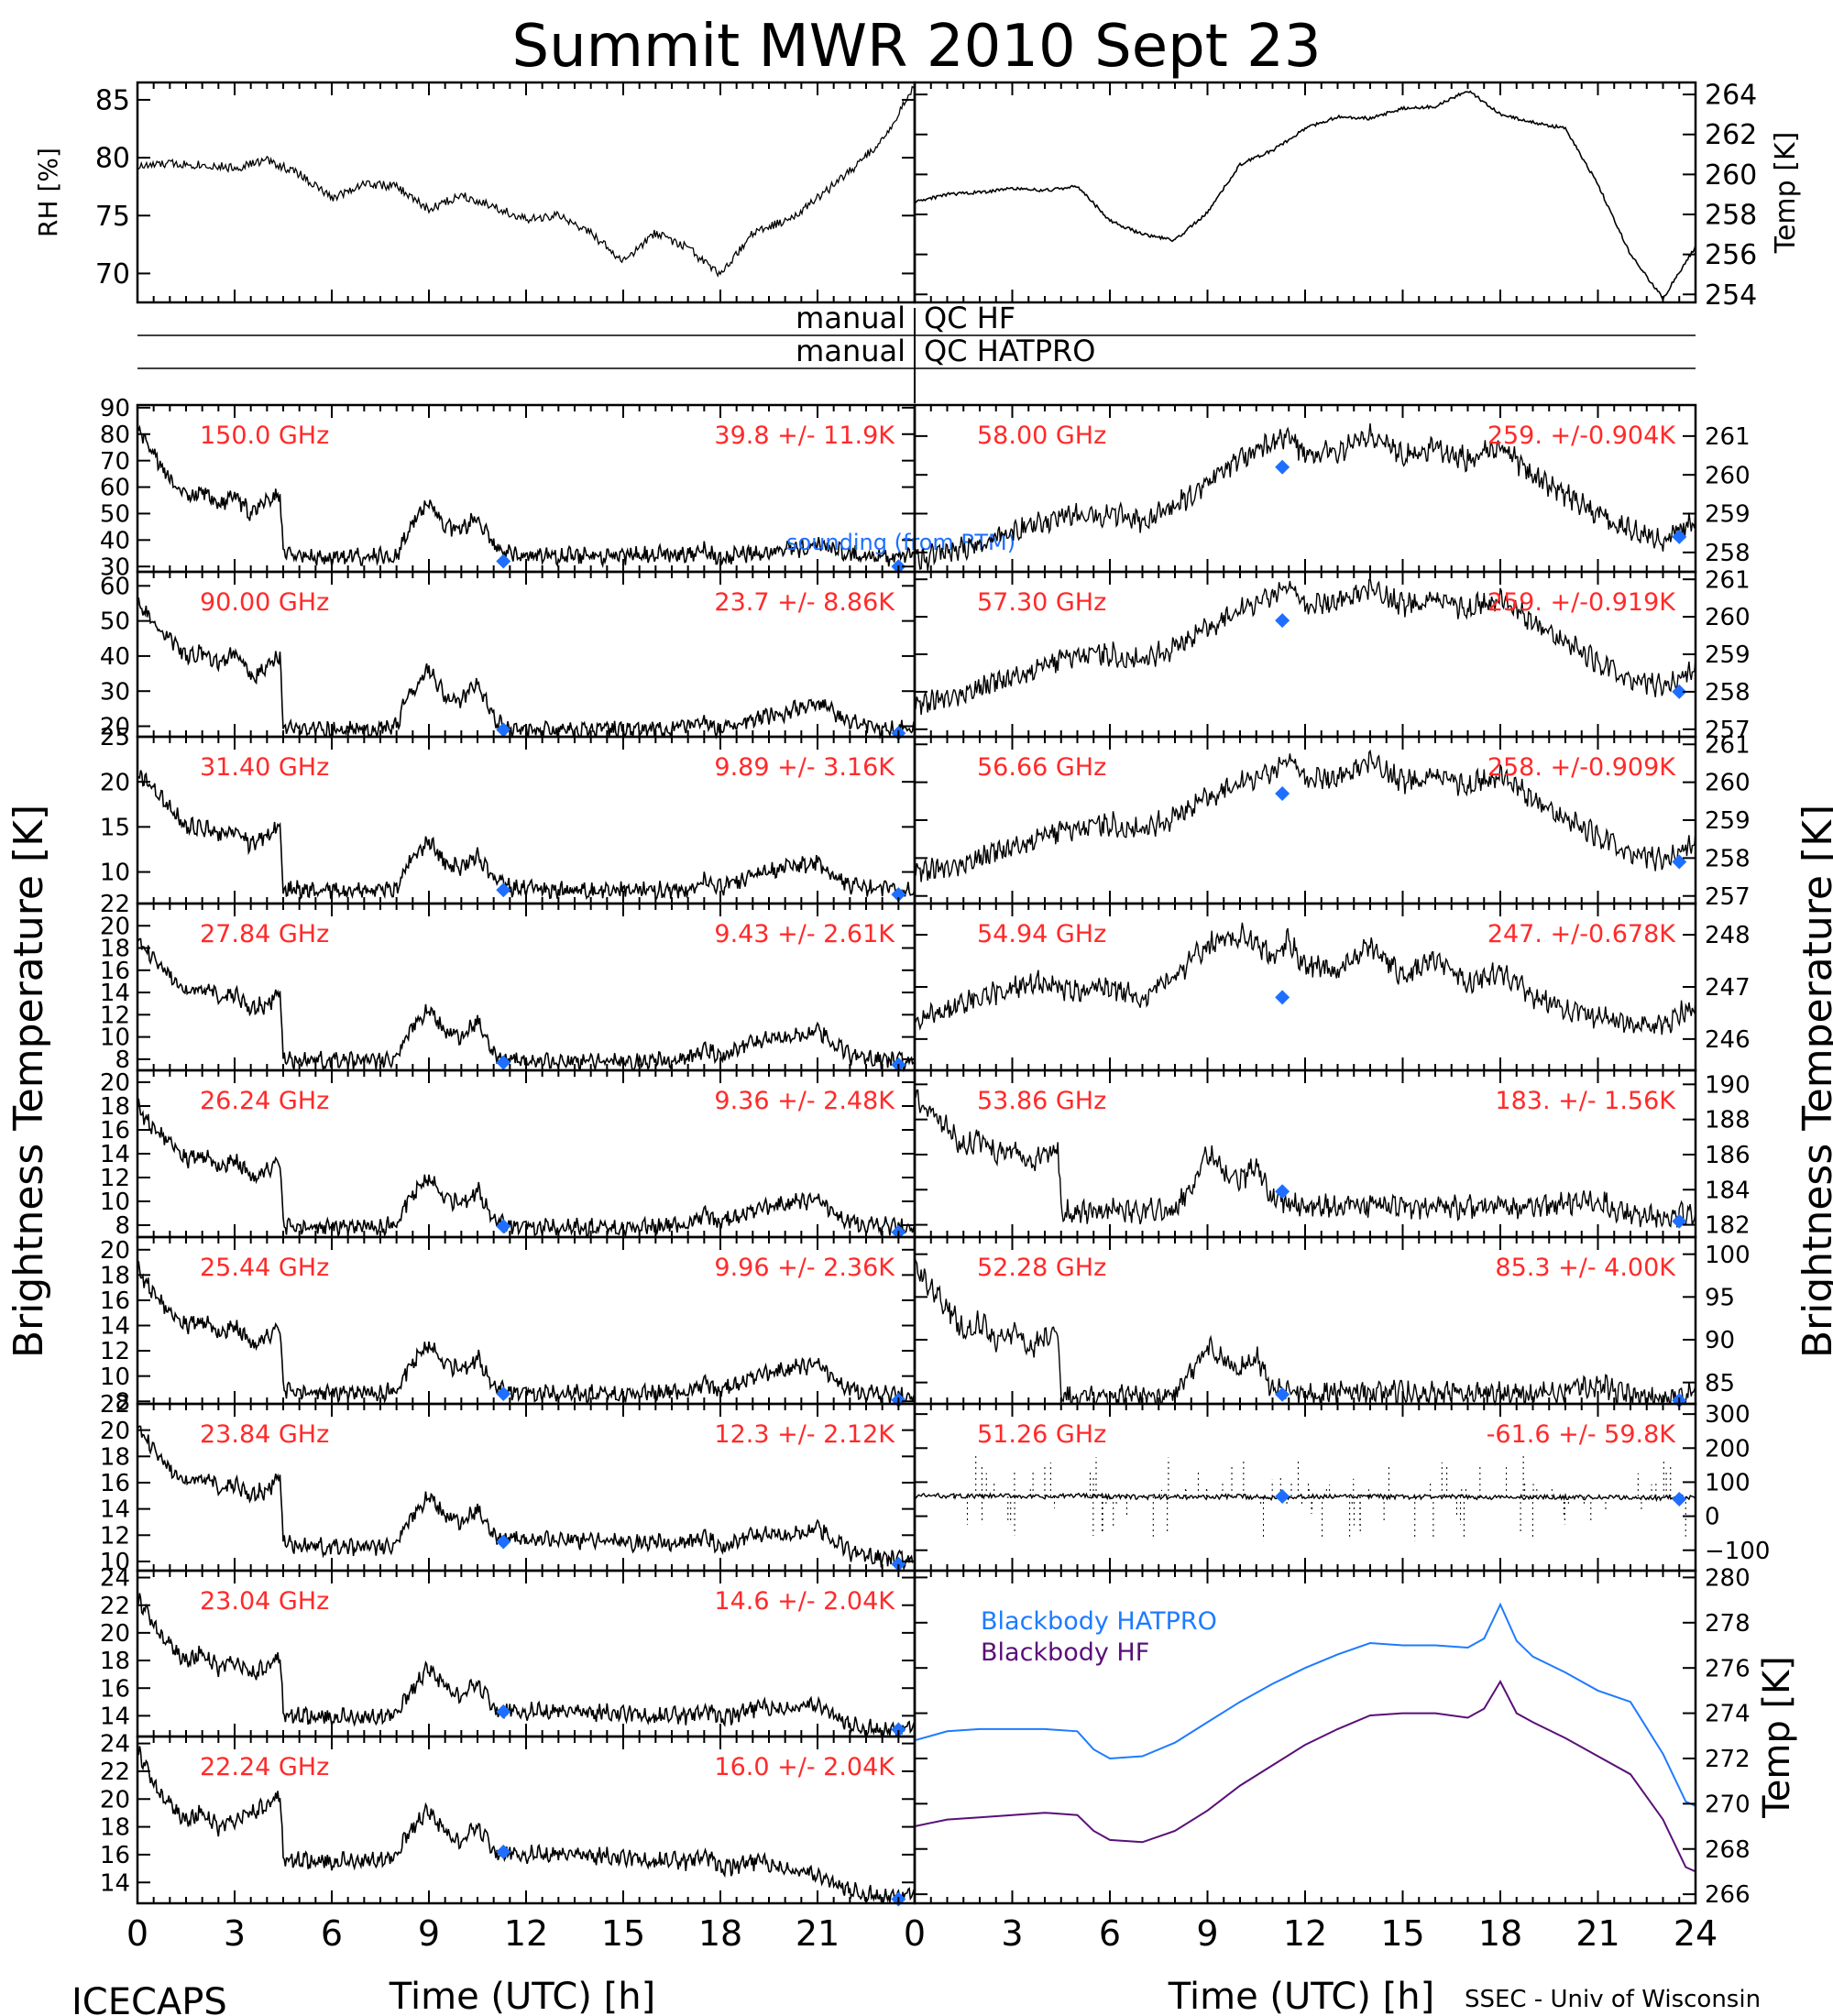 The height and width of the screenshot is (2016, 1833). Describe the element at coordinates (1332, 987) in the screenshot. I see `panel-hp-54.94: 246 247 248 54.94 GHz 247. +/-0.678K` at that location.